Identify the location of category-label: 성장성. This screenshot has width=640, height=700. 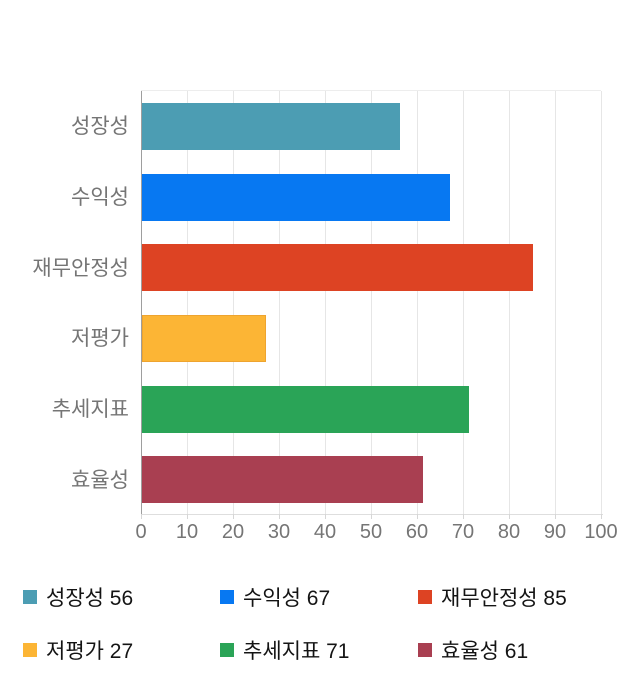
(100, 127).